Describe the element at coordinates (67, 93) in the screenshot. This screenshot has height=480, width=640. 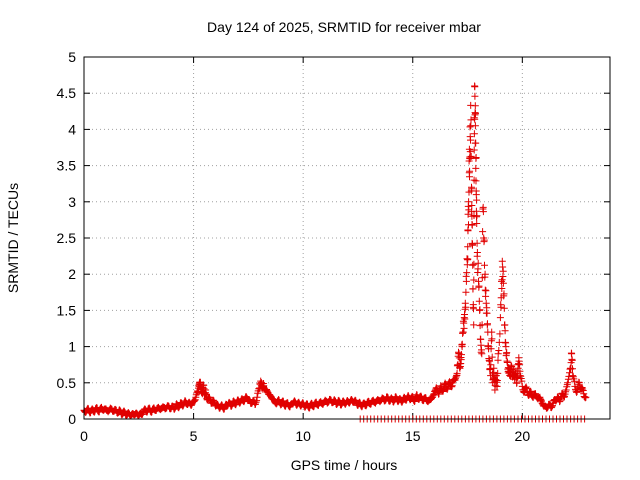
I see `y-tick-label: 4.5` at that location.